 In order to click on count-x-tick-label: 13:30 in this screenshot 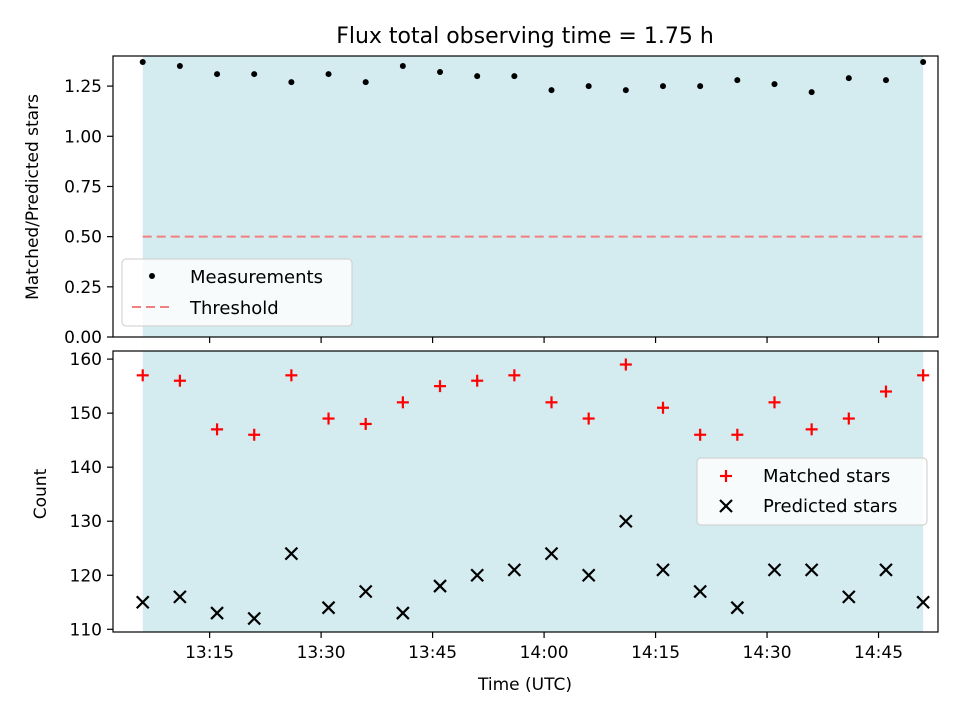, I will do `click(321, 653)`.